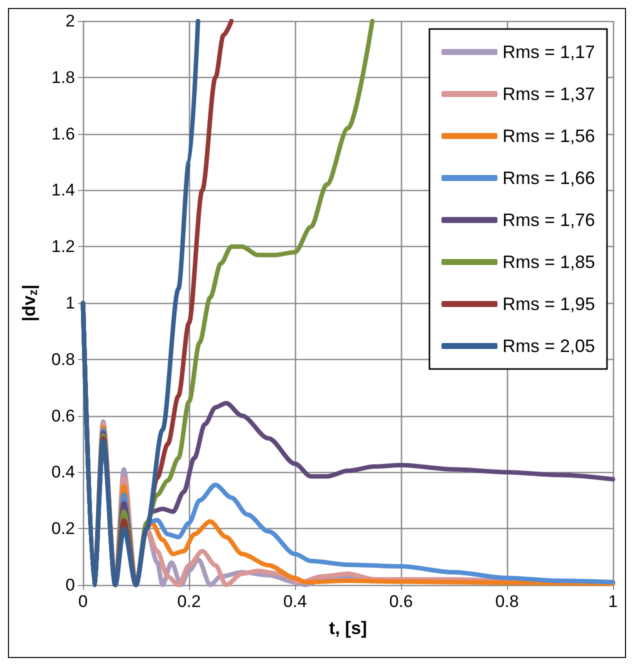 This screenshot has height=666, width=634. What do you see at coordinates (63, 472) in the screenshot?
I see `y-tick-label: 0.4` at bounding box center [63, 472].